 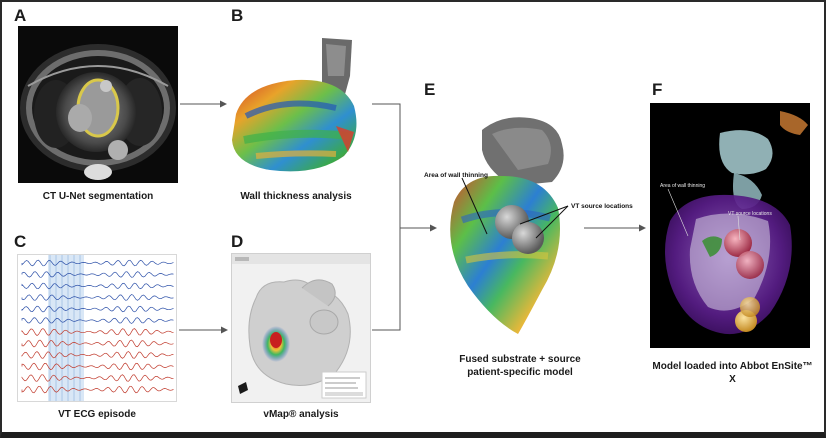 I want to click on panel-d-letter: D, so click(x=237, y=241).